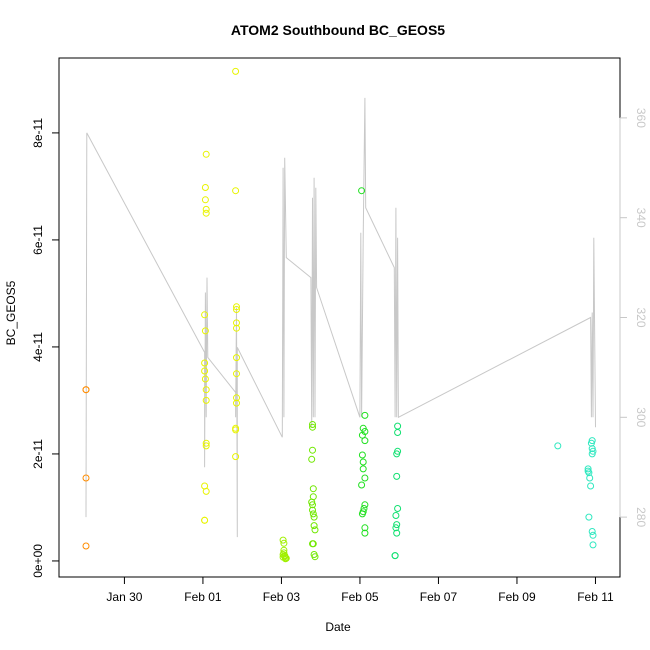 The height and width of the screenshot is (650, 650). I want to click on y2-tick-label: 360, so click(641, 118).